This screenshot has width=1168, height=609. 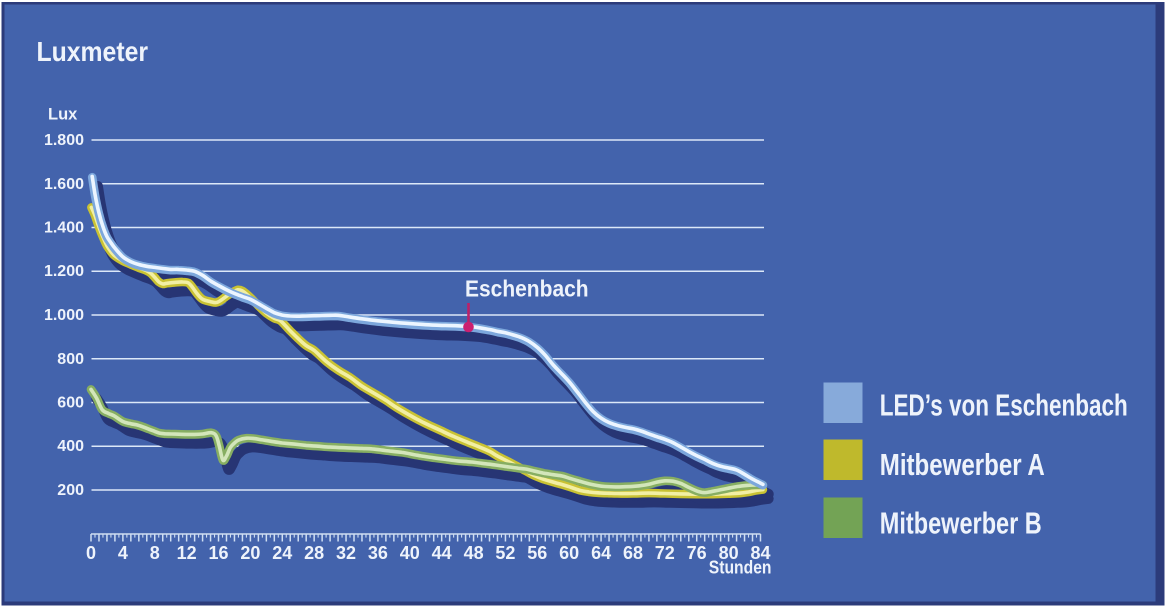 What do you see at coordinates (64, 271) in the screenshot?
I see `svg-text: 1.200` at bounding box center [64, 271].